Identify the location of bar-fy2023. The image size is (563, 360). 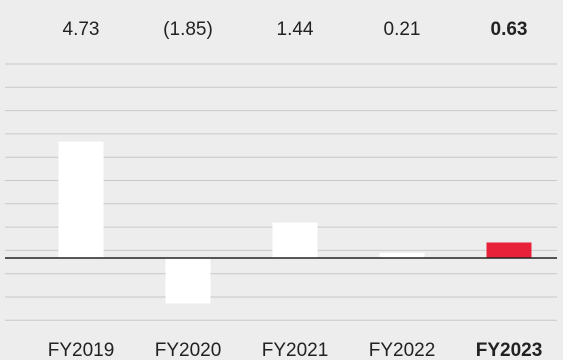
(509, 250).